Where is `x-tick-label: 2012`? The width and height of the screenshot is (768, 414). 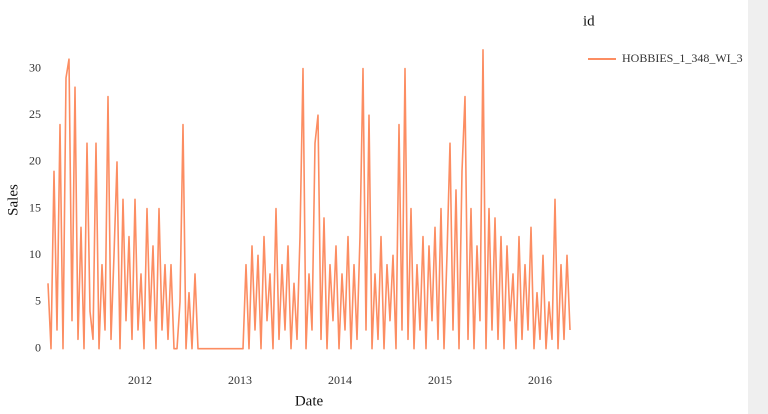
x-tick-label: 2012 is located at coordinates (140, 380).